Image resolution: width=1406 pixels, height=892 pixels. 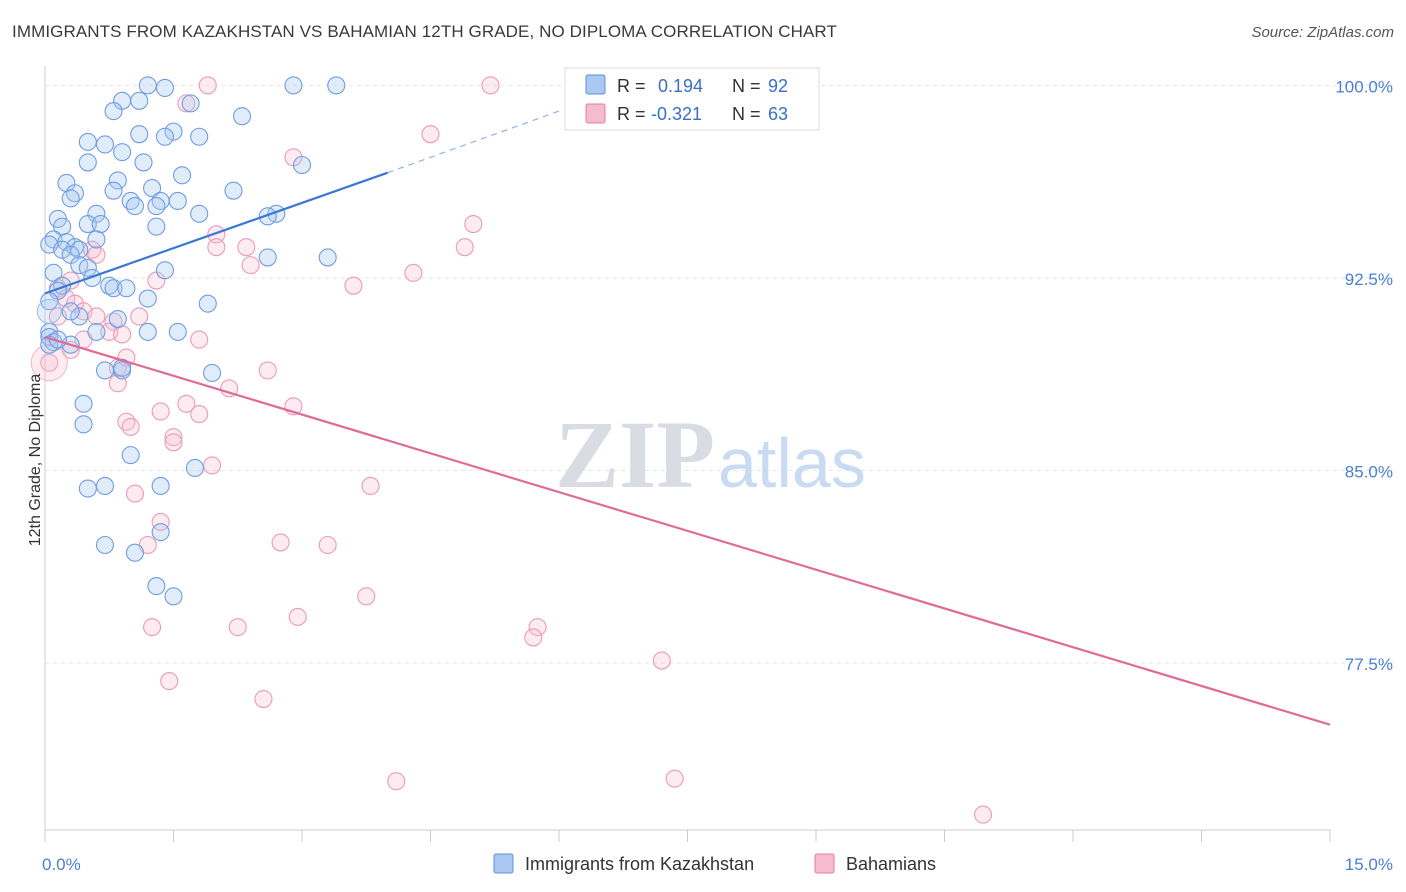 I want to click on legend-label-bahamians: Bahamians, so click(x=891, y=864).